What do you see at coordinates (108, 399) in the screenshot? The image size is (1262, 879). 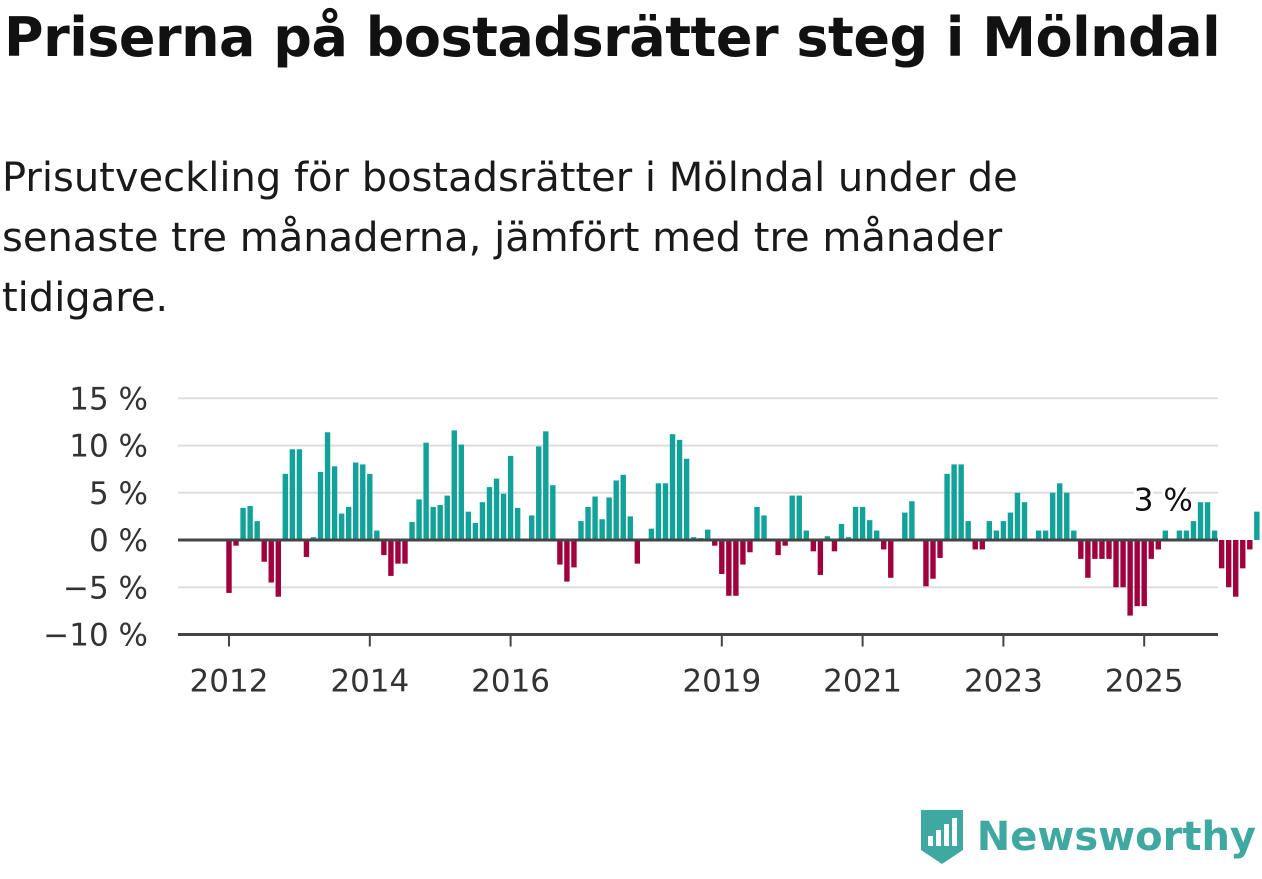 I see `y-tick-label: 15 %` at bounding box center [108, 399].